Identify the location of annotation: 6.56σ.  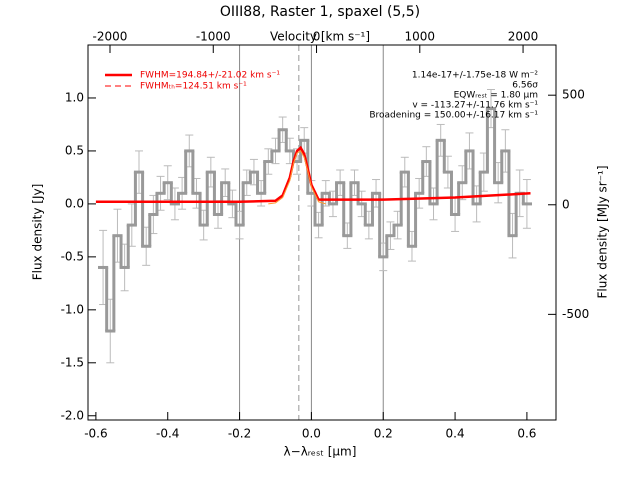
(525, 86).